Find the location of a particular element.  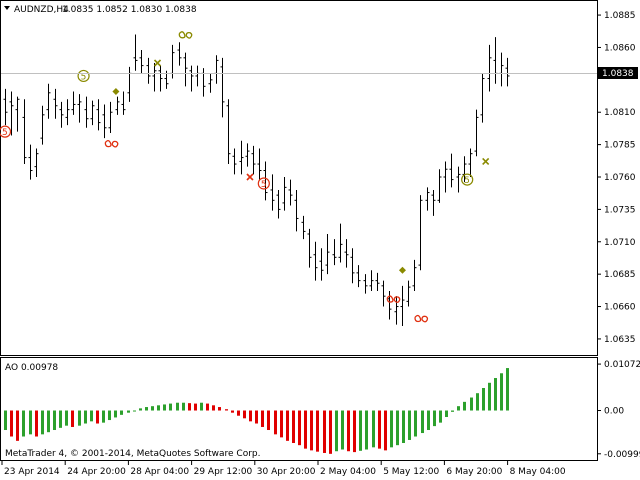

ao-tick-label: 0.01072 is located at coordinates (622, 365).